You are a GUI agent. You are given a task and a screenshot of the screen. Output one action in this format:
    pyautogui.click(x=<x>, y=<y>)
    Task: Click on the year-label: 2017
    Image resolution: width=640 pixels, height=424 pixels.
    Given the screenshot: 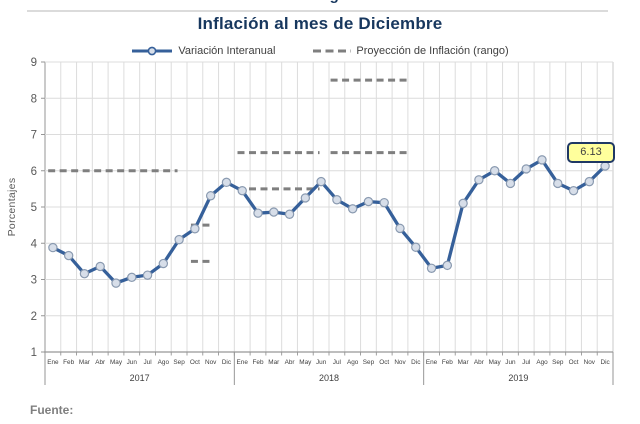 What is the action you would take?
    pyautogui.click(x=140, y=378)
    